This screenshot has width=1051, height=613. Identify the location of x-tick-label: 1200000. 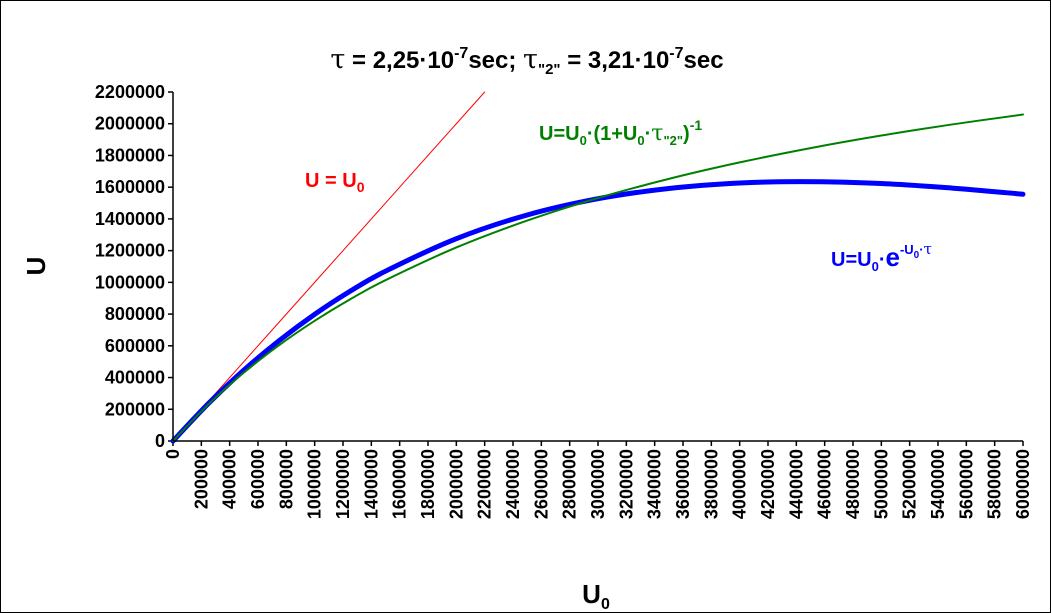
(343, 484).